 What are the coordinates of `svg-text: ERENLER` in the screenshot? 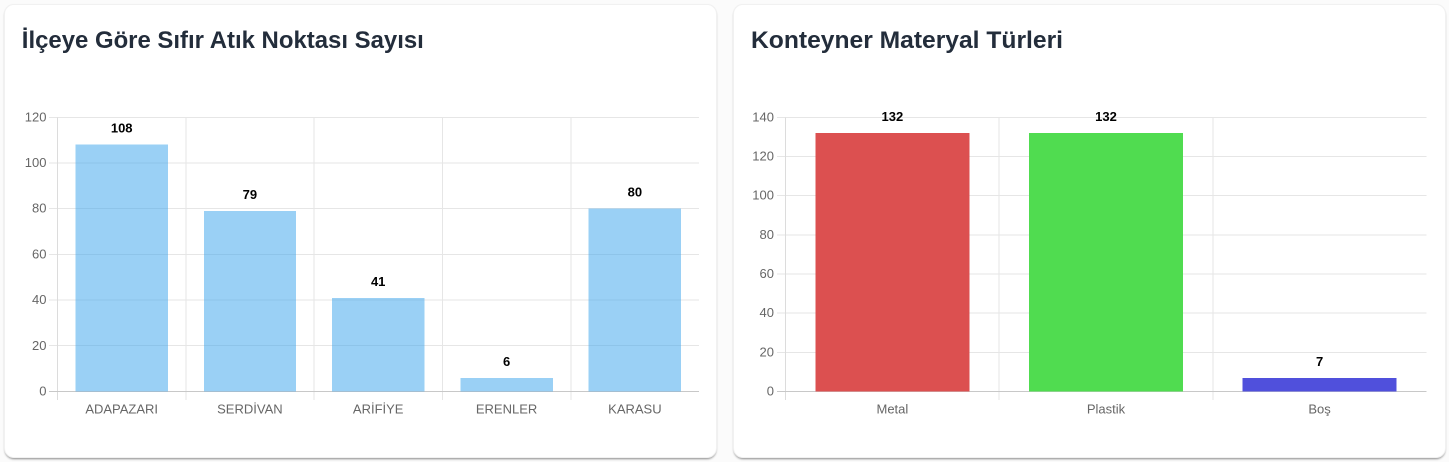 It's located at (506, 409).